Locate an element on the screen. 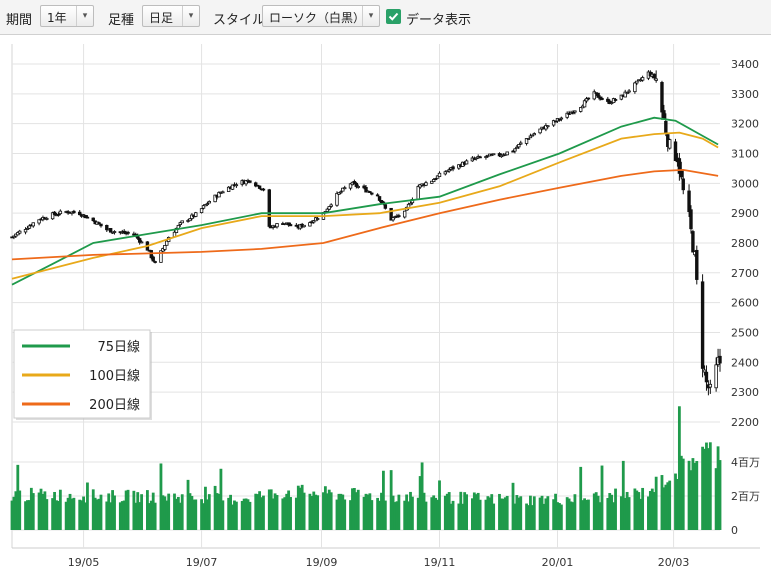 The width and height of the screenshot is (771, 588). interval-label: 足種 is located at coordinates (121, 20).